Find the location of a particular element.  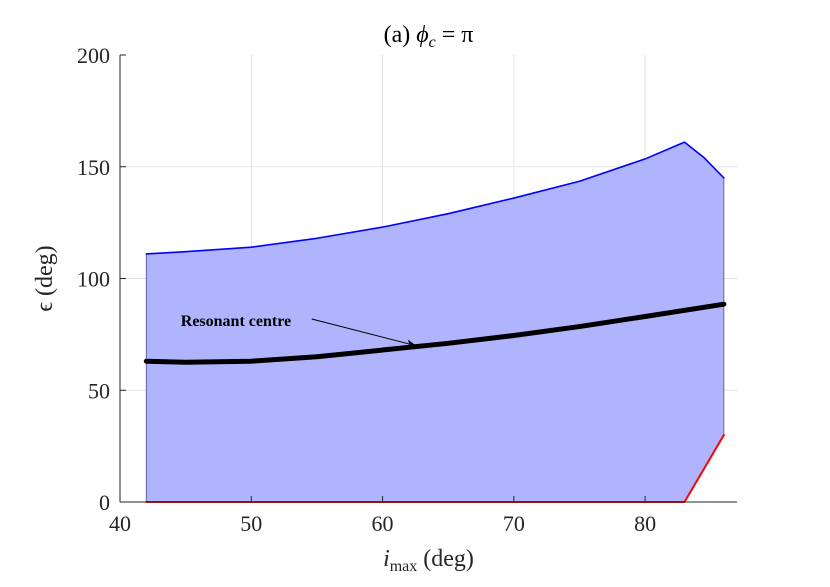

title-symbol: ϕ is located at coordinates (422, 35).